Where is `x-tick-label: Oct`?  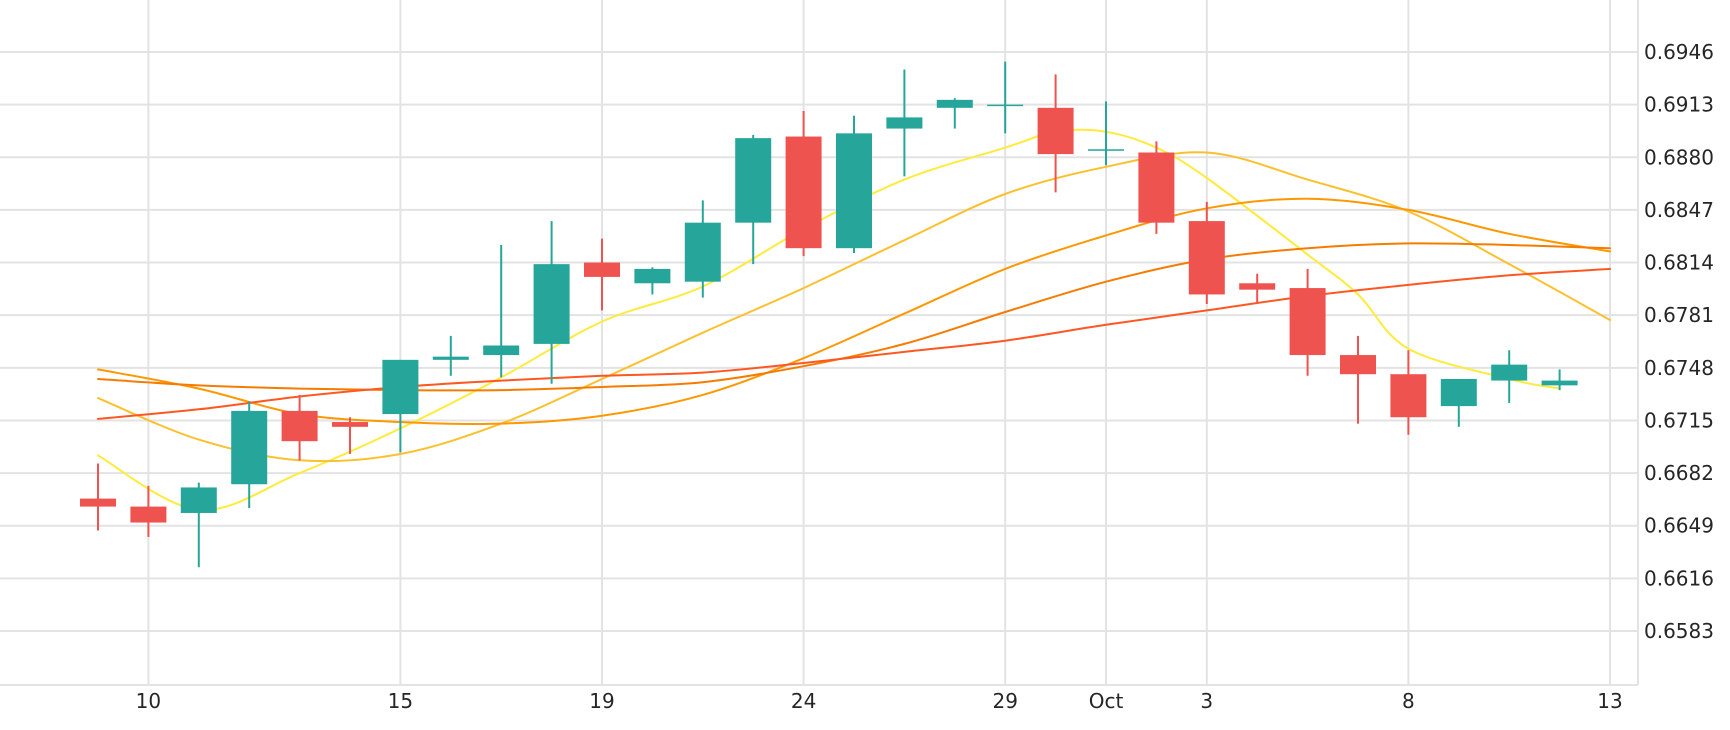 x-tick-label: Oct is located at coordinates (1106, 701).